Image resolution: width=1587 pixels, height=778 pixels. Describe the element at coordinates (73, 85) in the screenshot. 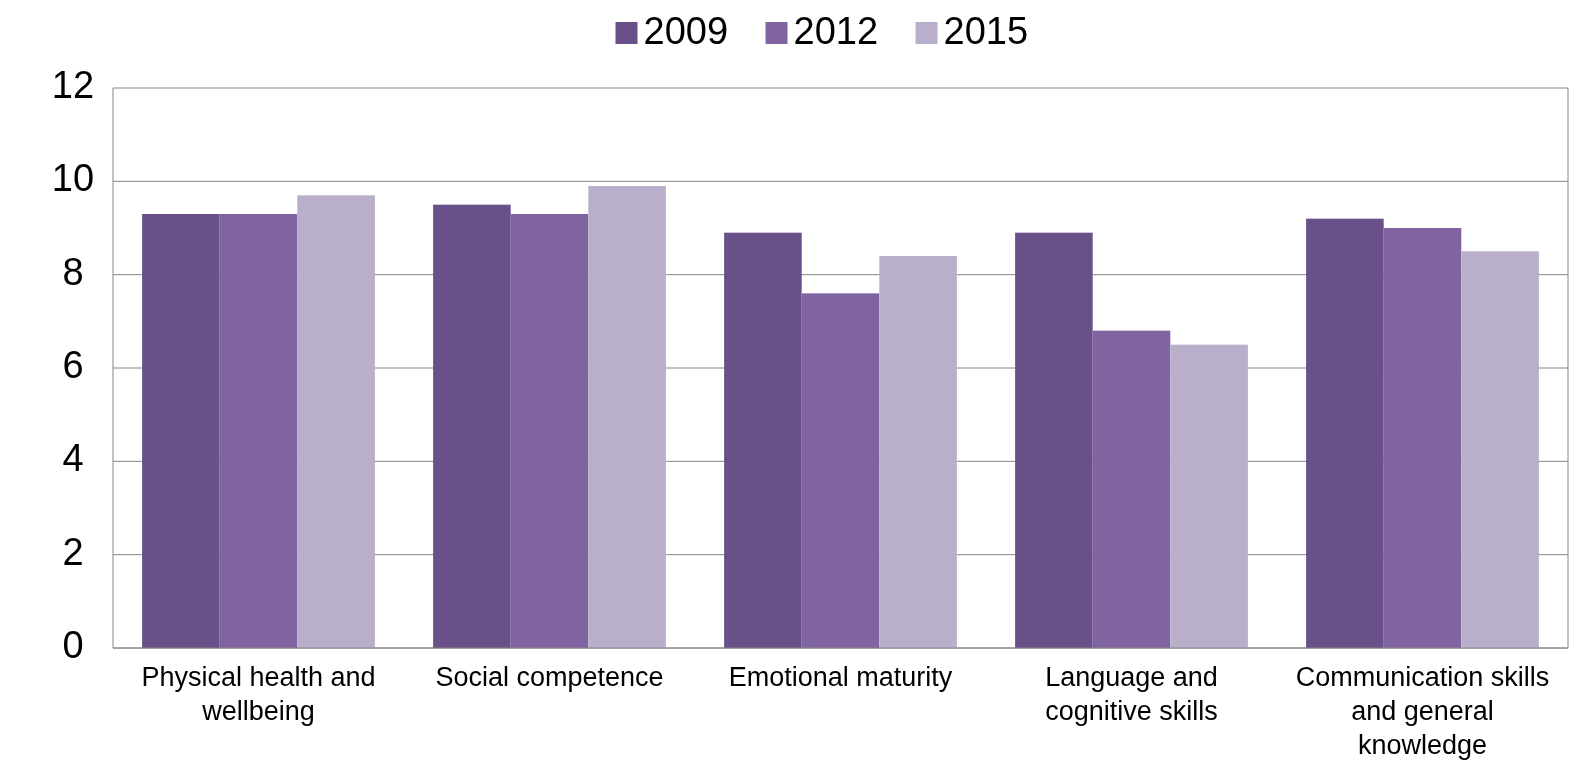

I see `y-tick-label: 12` at that location.